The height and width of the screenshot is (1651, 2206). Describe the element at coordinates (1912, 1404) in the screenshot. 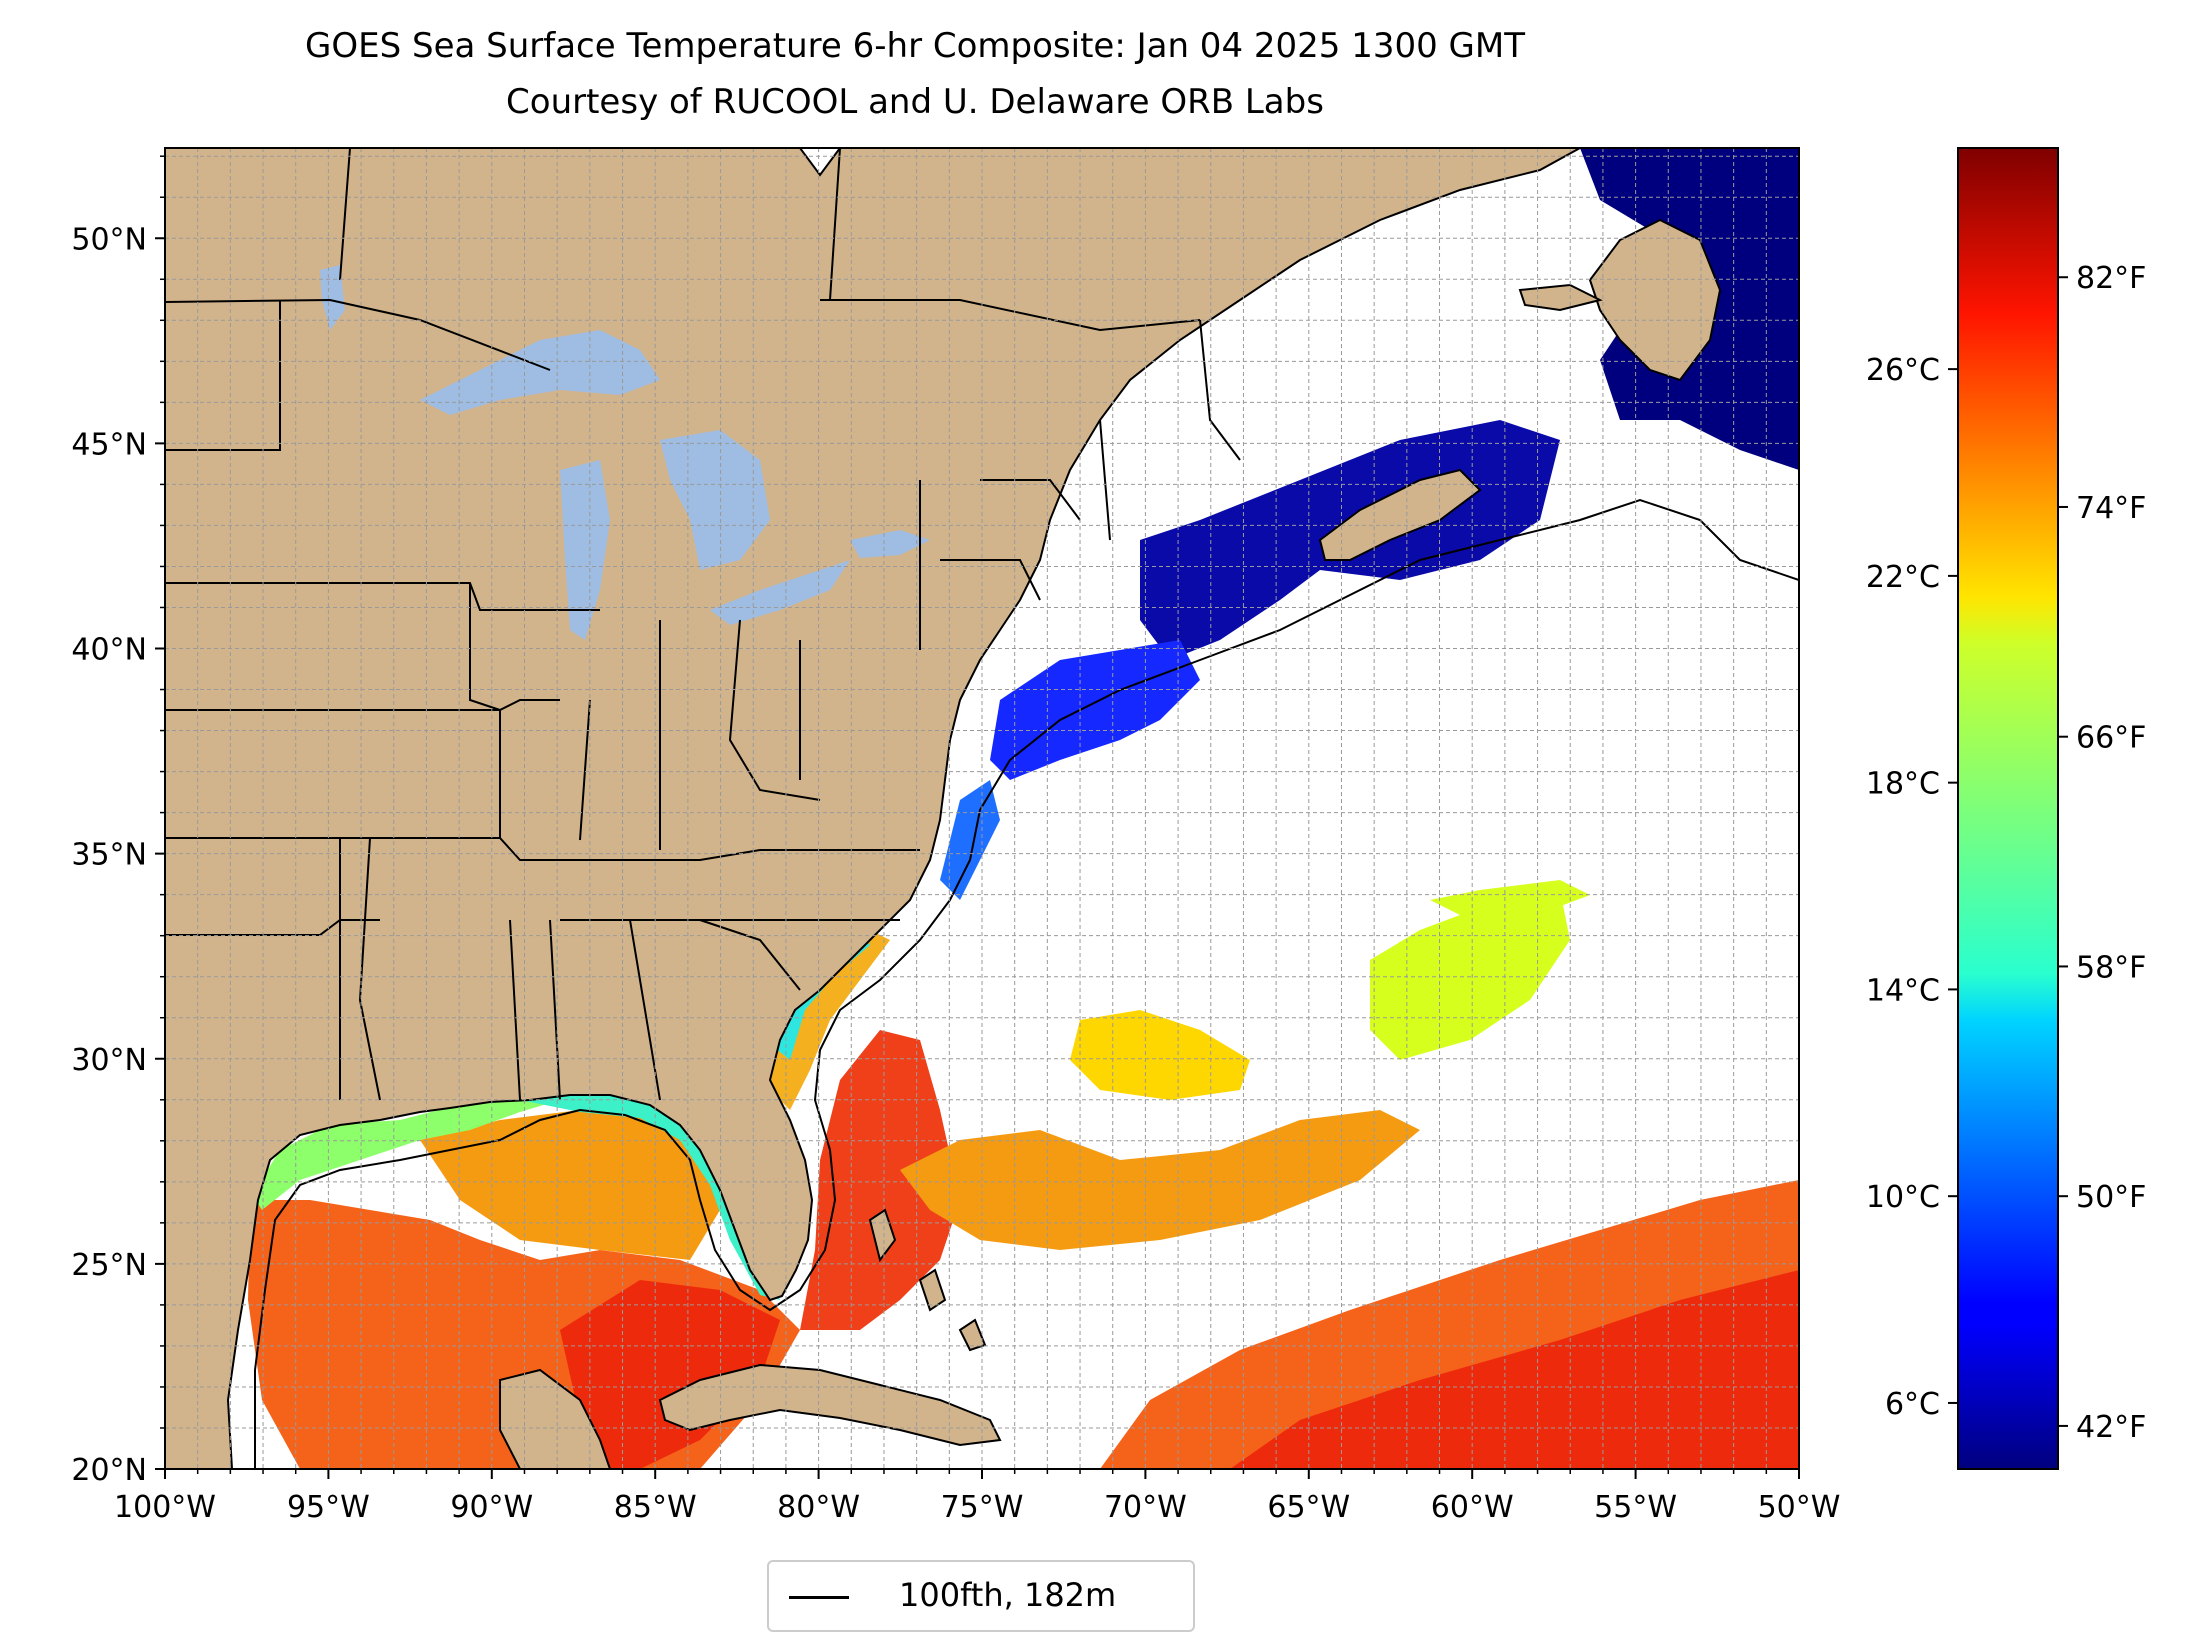

I see `colorbar-c-label: 6°C` at that location.